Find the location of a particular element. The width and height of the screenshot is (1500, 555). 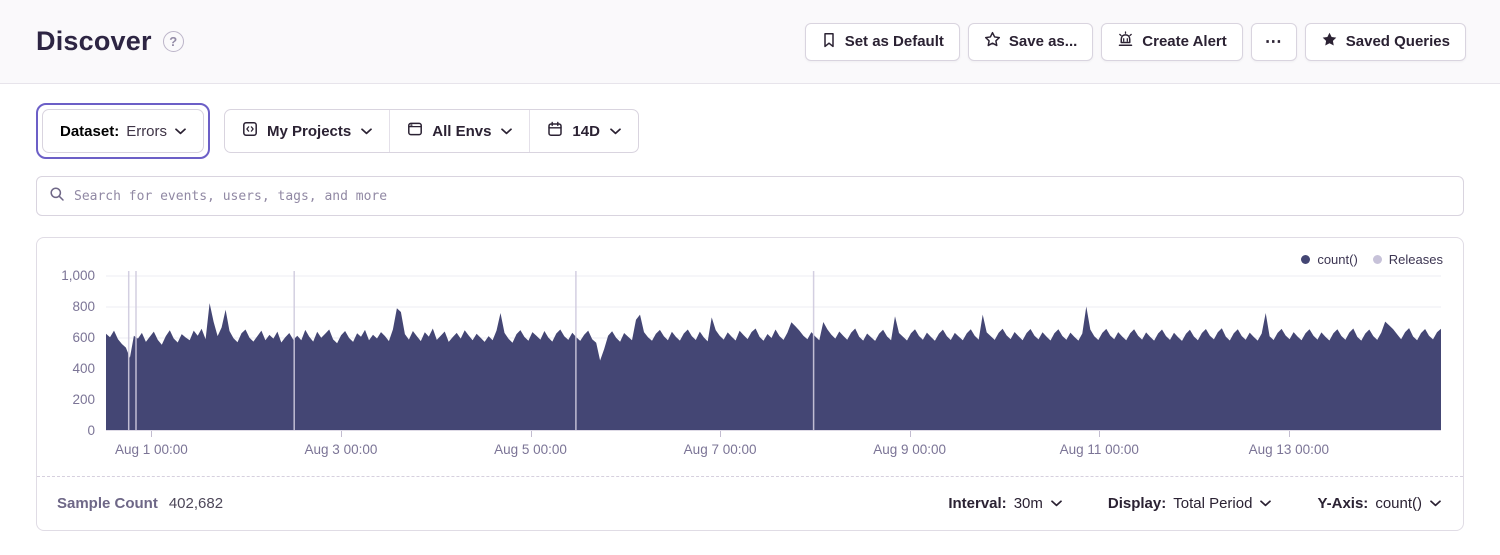

x-axis-tick-label: Aug 13 00:00 is located at coordinates (1288, 449).